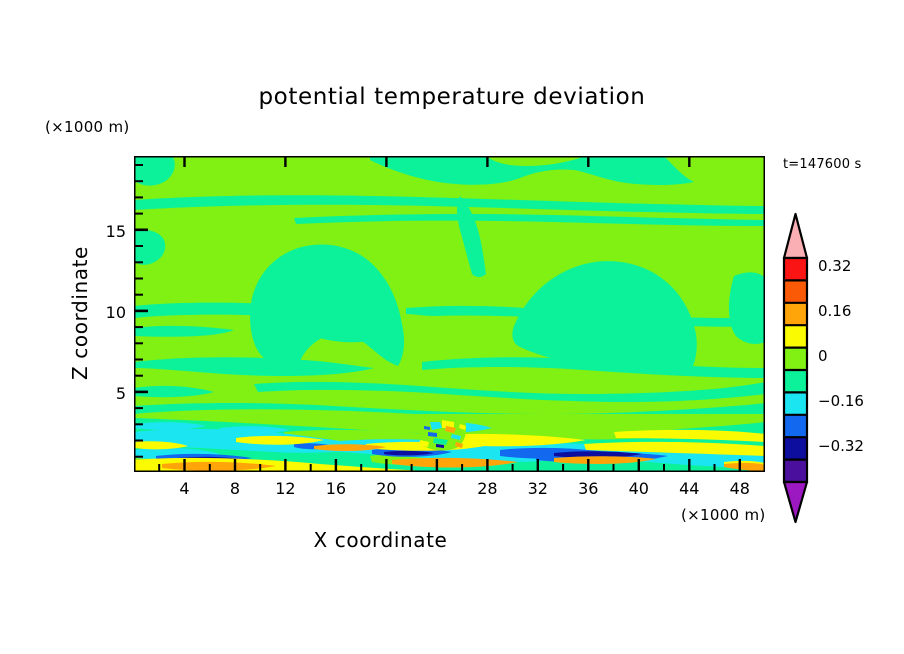  I want to click on x-axis-major-ticks, so click(462, 465).